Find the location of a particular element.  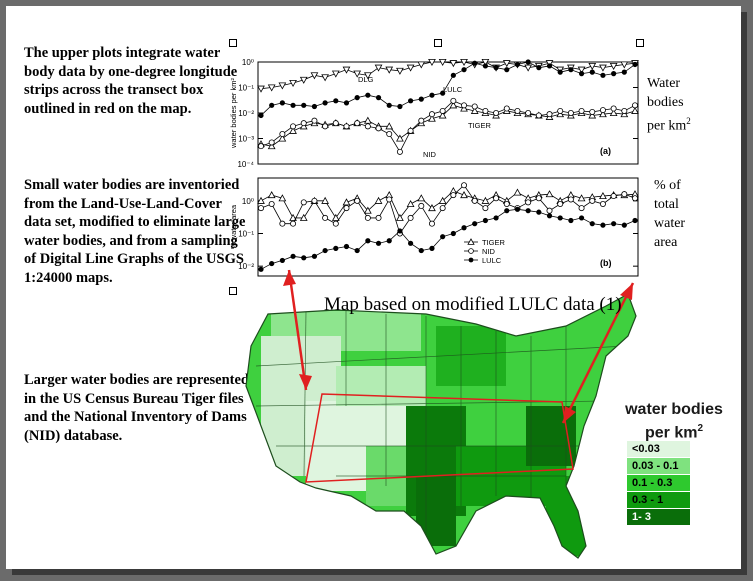

legend-item: 0.3 - 1 is located at coordinates (658, 500).